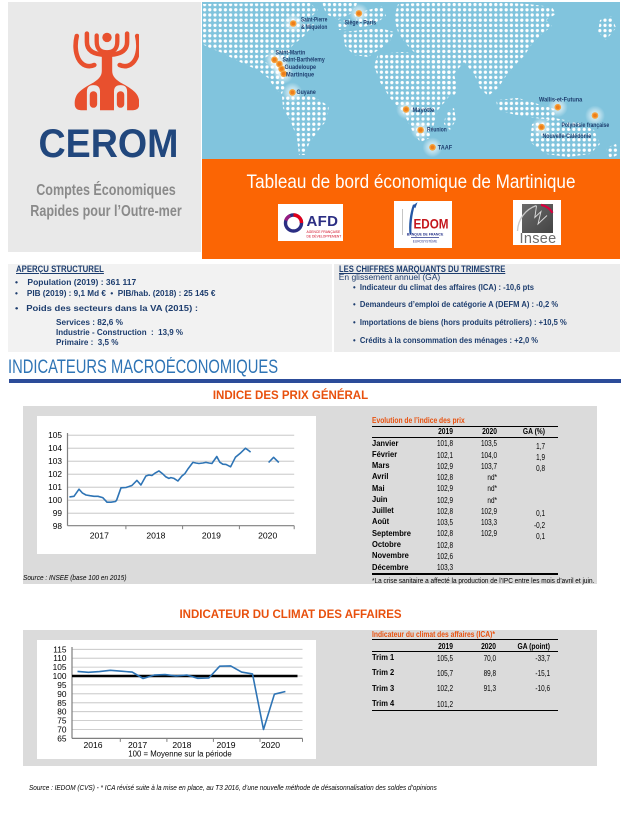 Image resolution: width=626 pixels, height=815 pixels. Describe the element at coordinates (567, 136) in the screenshot. I see `svg-text: Nouvelle-Calédonie` at that location.